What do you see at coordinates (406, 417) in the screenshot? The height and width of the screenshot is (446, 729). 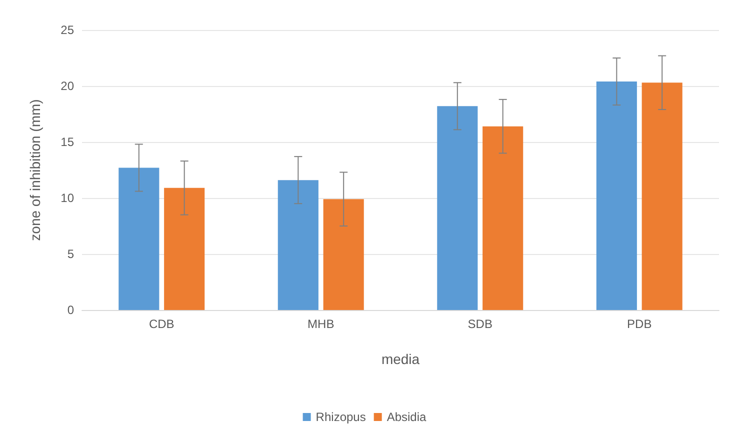 I see `legend-label: Absidia` at bounding box center [406, 417].